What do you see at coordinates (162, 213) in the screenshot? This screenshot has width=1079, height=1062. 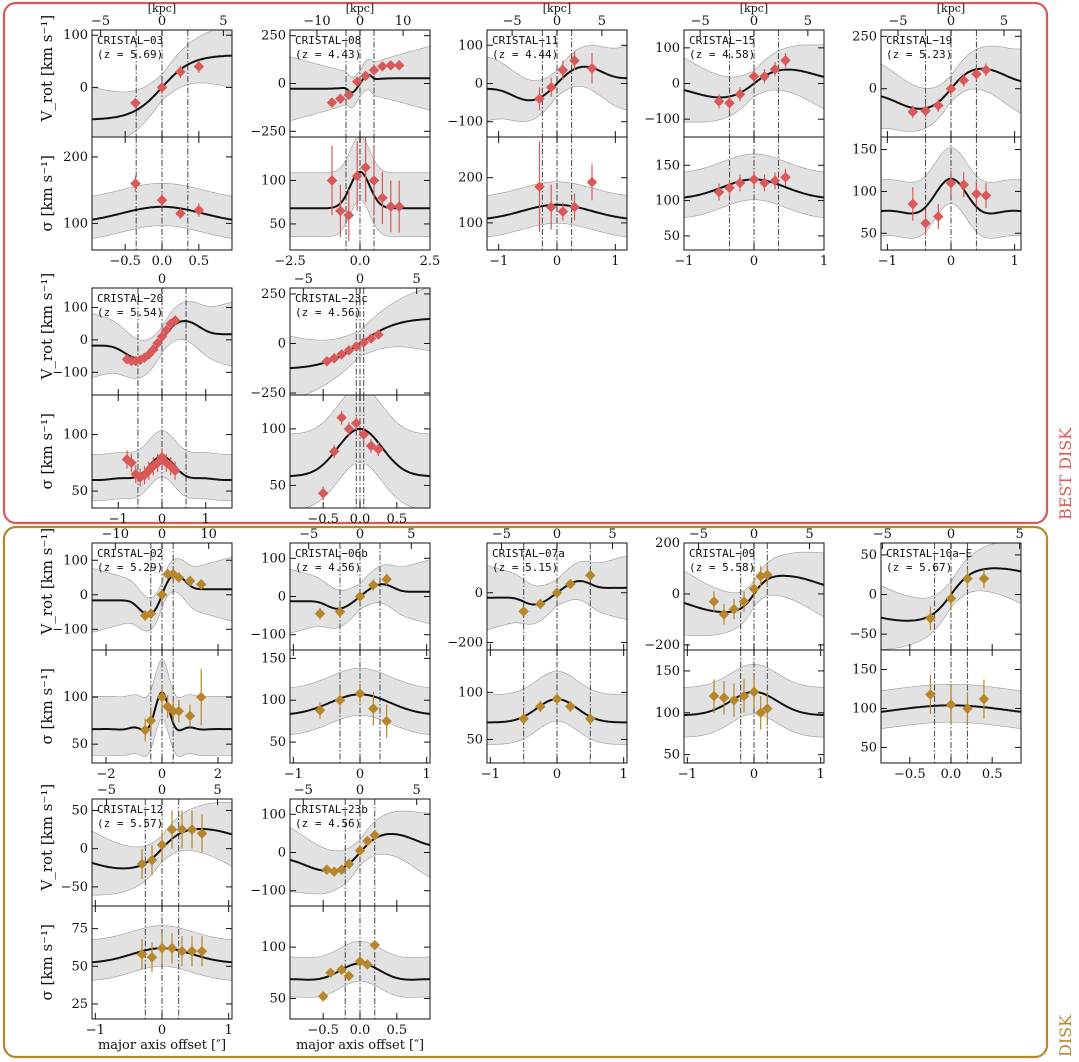 I see `sigma-model-curve` at bounding box center [162, 213].